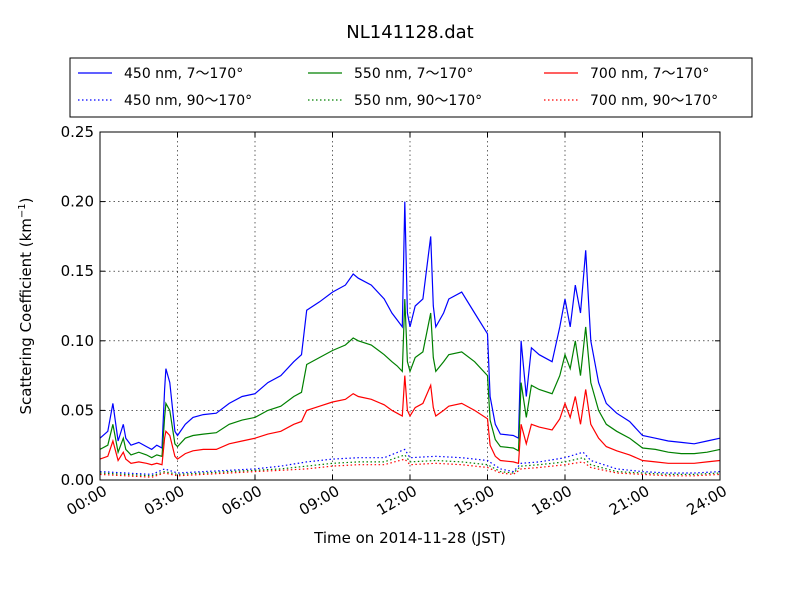 The image size is (800, 600). What do you see at coordinates (242, 500) in the screenshot?
I see `x-tick-label: 06:00` at bounding box center [242, 500].